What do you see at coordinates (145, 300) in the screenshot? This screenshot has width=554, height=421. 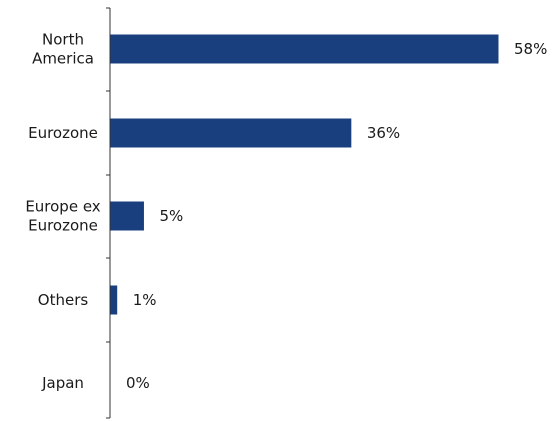 I see `value-label: 1%` at bounding box center [145, 300].